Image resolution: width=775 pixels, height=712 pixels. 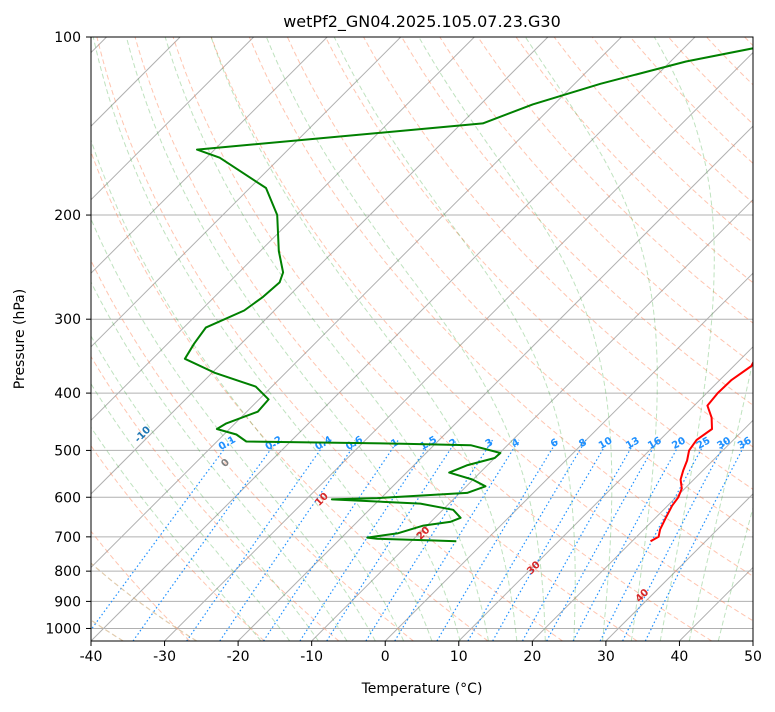 What do you see at coordinates (680, 657) in the screenshot?
I see `x-tick-label: 40` at bounding box center [680, 657].